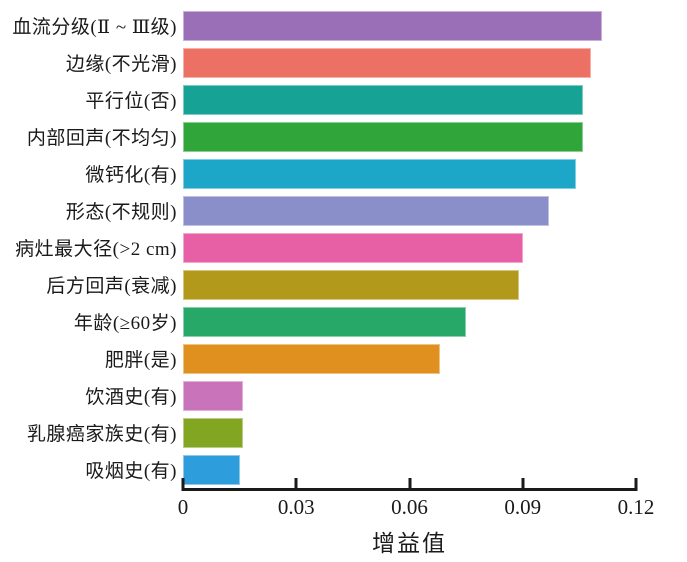 The image size is (687, 562). I want to click on bar-row: 平行位(否), so click(318, 99).